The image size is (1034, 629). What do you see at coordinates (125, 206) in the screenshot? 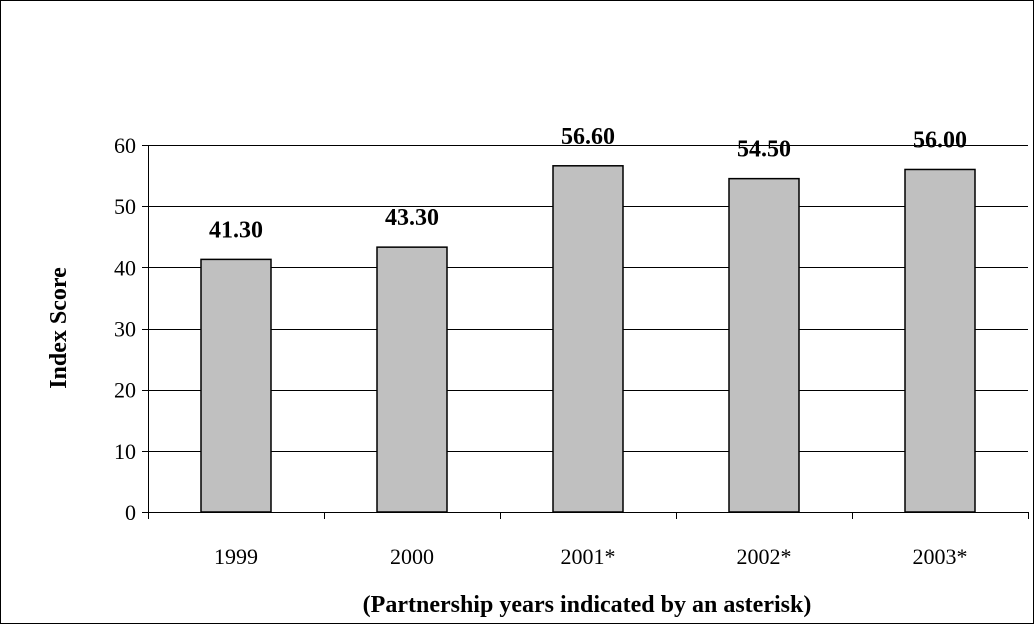
I see `y-tick-label: 50` at bounding box center [125, 206].